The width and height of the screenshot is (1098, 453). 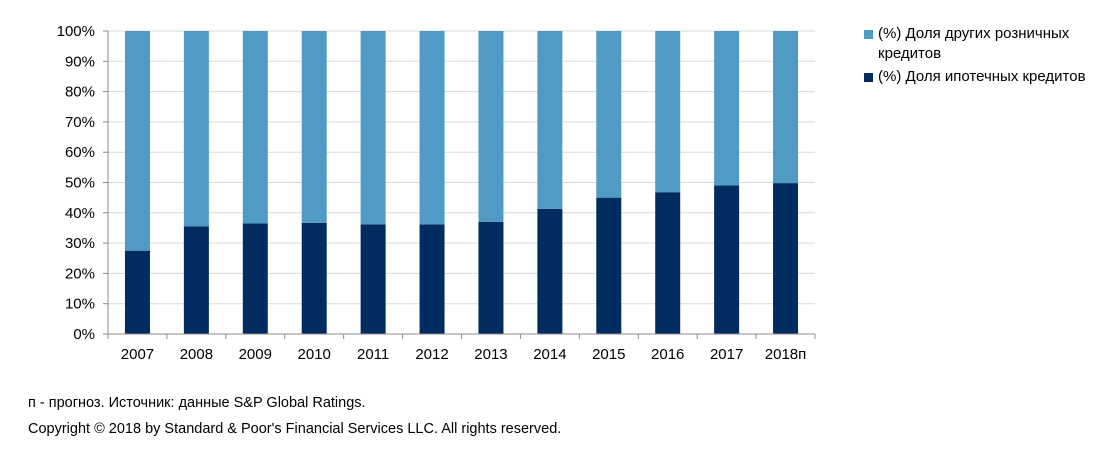 What do you see at coordinates (80, 92) in the screenshot?
I see `y-tick-label: 80%` at bounding box center [80, 92].